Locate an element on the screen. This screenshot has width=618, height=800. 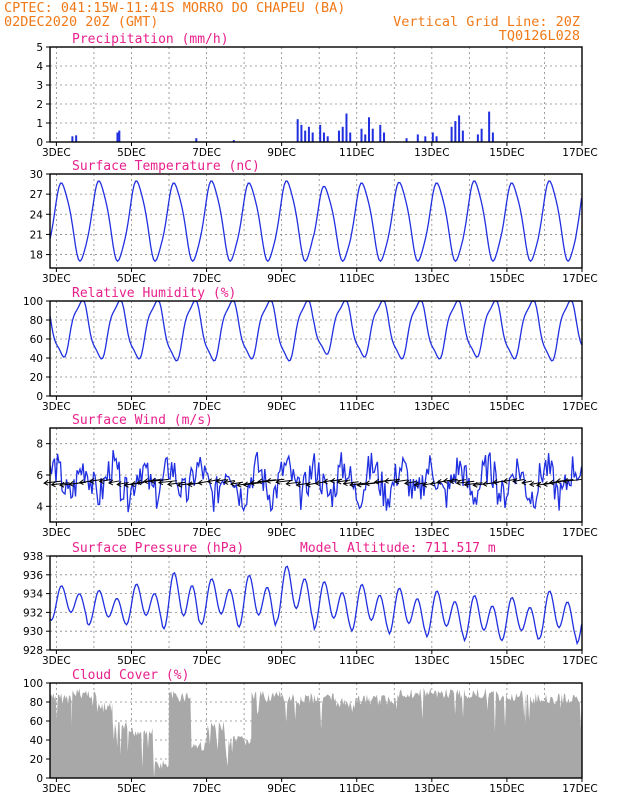
y-tick-label: 27 is located at coordinates (36, 195).